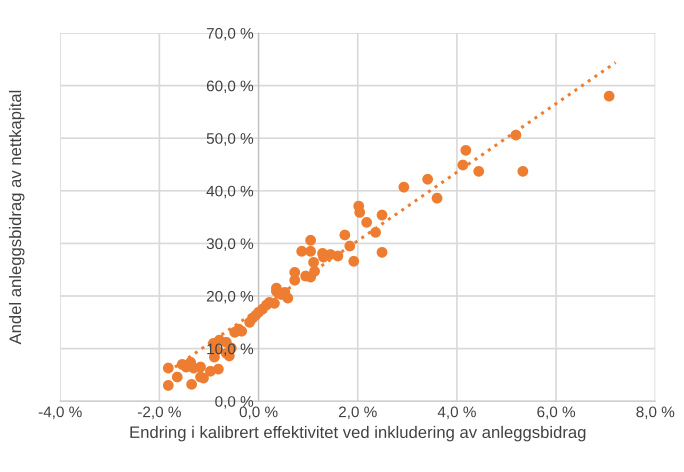  I want to click on y-axis-title: Andel anleggsbidrag av nettkapital, so click(16, 217).